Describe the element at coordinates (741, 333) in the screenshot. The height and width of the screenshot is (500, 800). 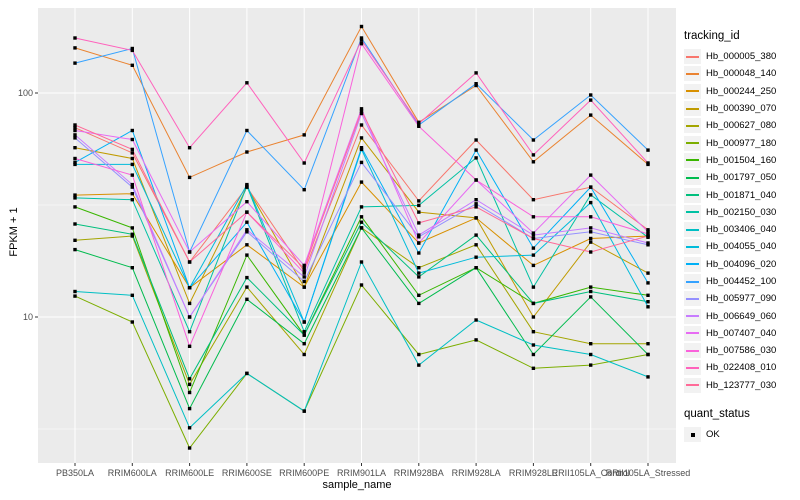
I see `legend-item-label: Hb_007407_040` at that location.